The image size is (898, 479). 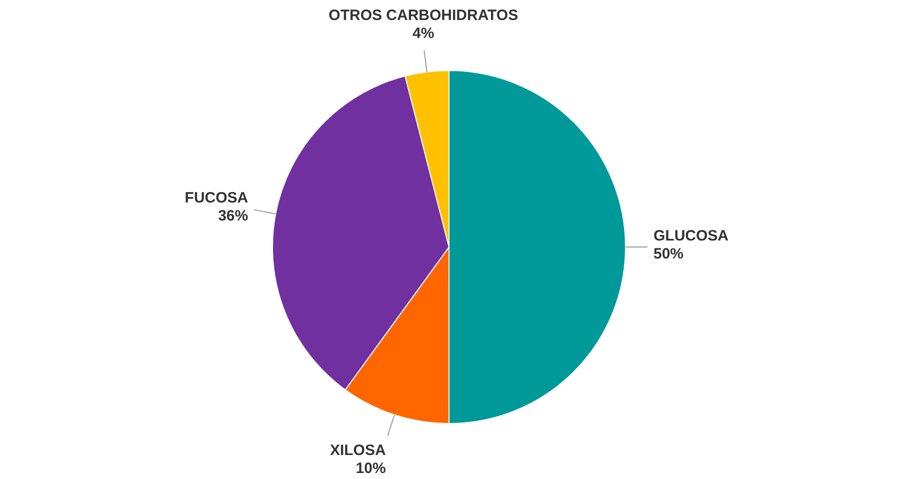 What do you see at coordinates (669, 254) in the screenshot?
I see `data-label: 50%` at bounding box center [669, 254].